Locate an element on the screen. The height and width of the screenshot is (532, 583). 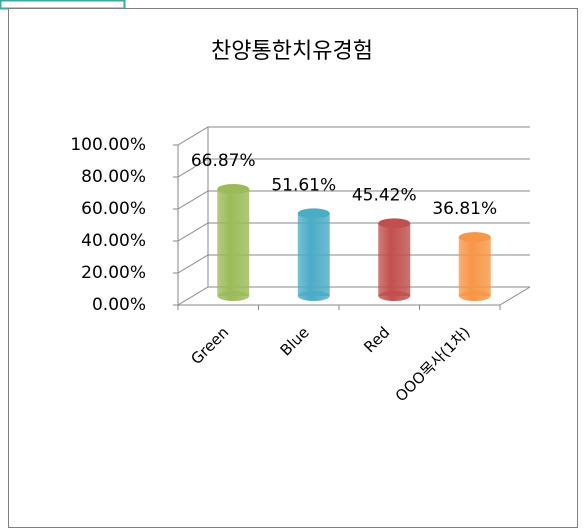
data-label: 51.61% is located at coordinates (303, 185).